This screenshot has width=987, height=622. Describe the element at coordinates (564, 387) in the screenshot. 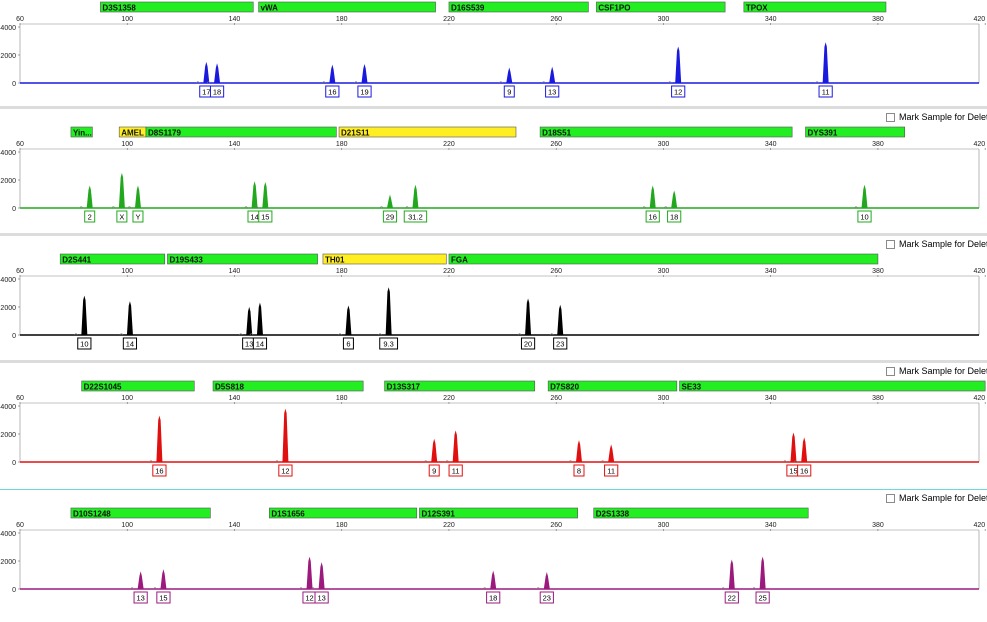

I see `locus-name: D7S820` at that location.